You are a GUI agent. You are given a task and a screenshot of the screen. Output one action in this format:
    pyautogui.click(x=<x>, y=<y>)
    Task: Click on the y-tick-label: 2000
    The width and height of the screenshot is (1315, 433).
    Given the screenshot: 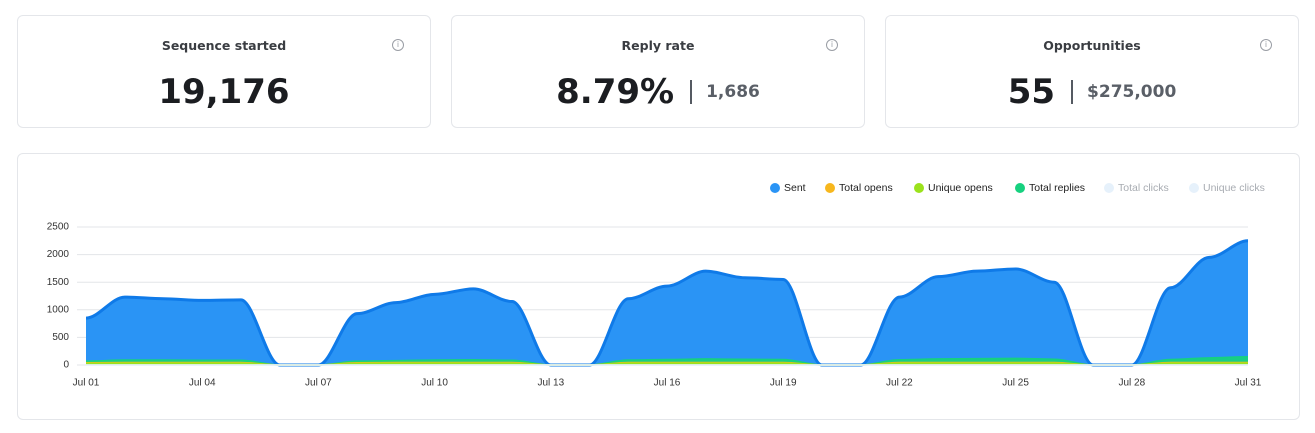 What is the action you would take?
    pyautogui.click(x=58, y=254)
    